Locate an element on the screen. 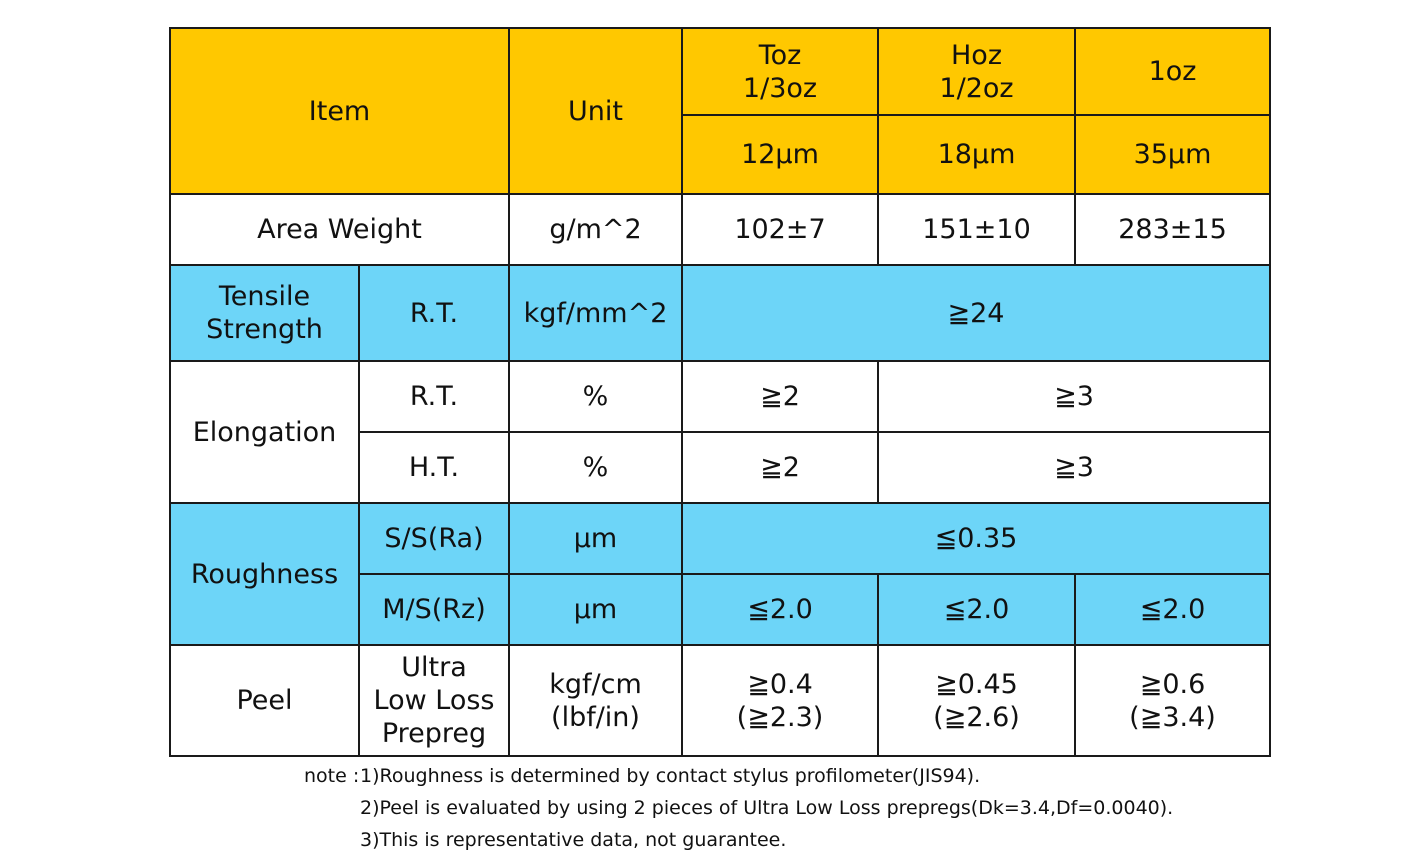  tensile-unit: kgf/mm^2 is located at coordinates (595, 313).